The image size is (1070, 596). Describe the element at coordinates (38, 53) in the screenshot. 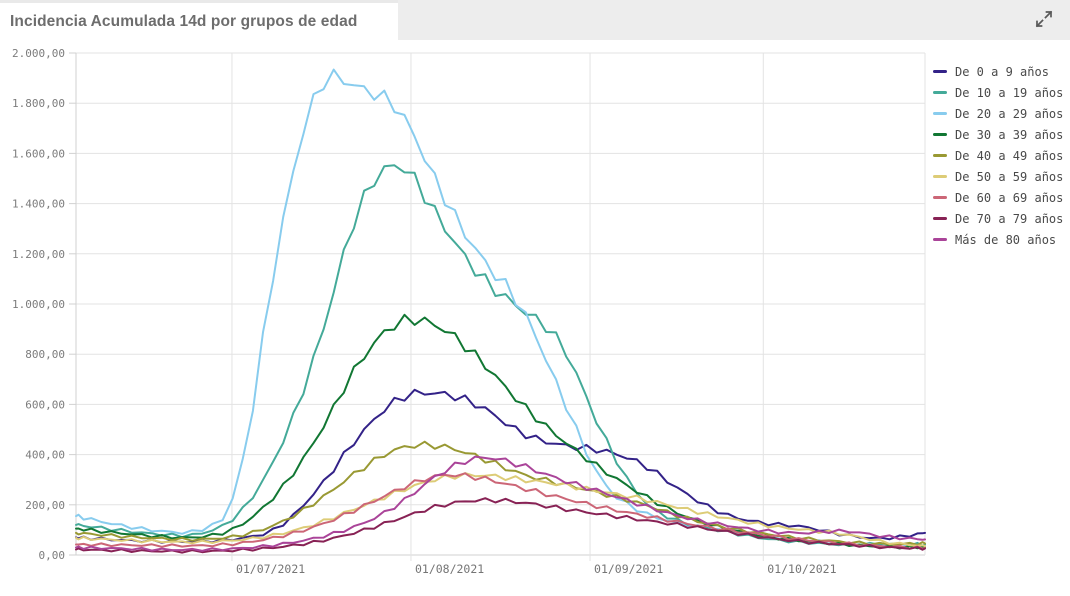

I see `y-tick-label: 2.000,00` at that location.